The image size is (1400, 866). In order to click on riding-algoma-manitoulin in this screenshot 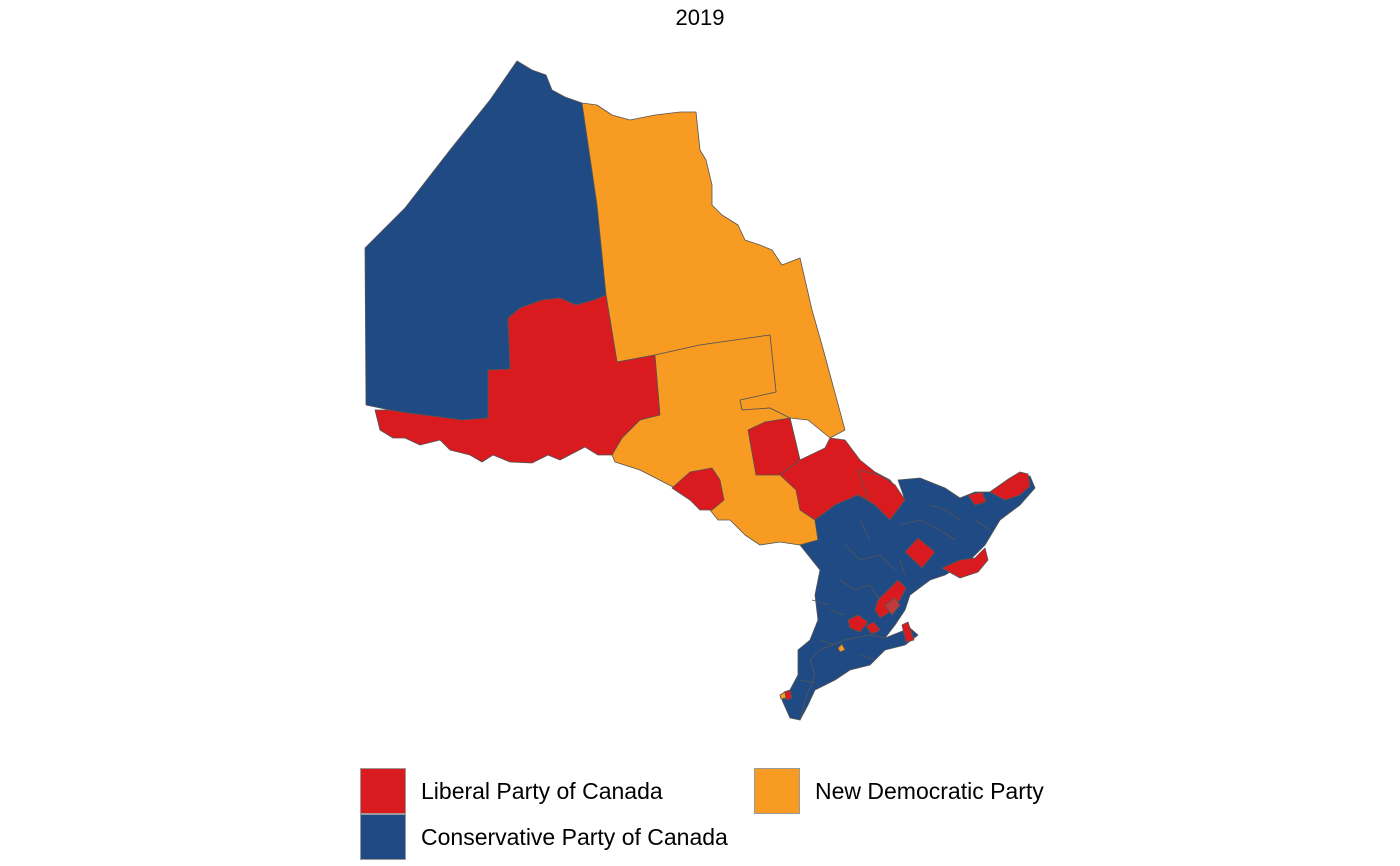, I will do `click(722, 440)`.